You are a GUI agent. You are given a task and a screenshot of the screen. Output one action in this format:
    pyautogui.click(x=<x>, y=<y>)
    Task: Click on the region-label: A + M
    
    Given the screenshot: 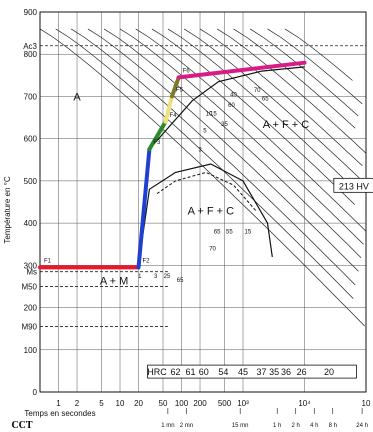 What is the action you would take?
    pyautogui.click(x=114, y=281)
    